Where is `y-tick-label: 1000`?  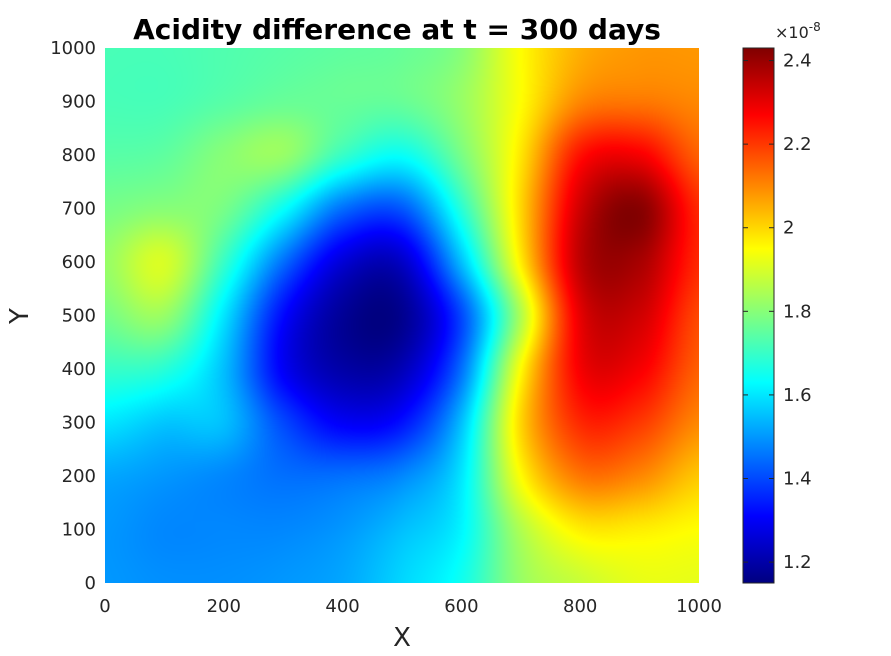 y-tick-label: 1000 is located at coordinates (73, 48).